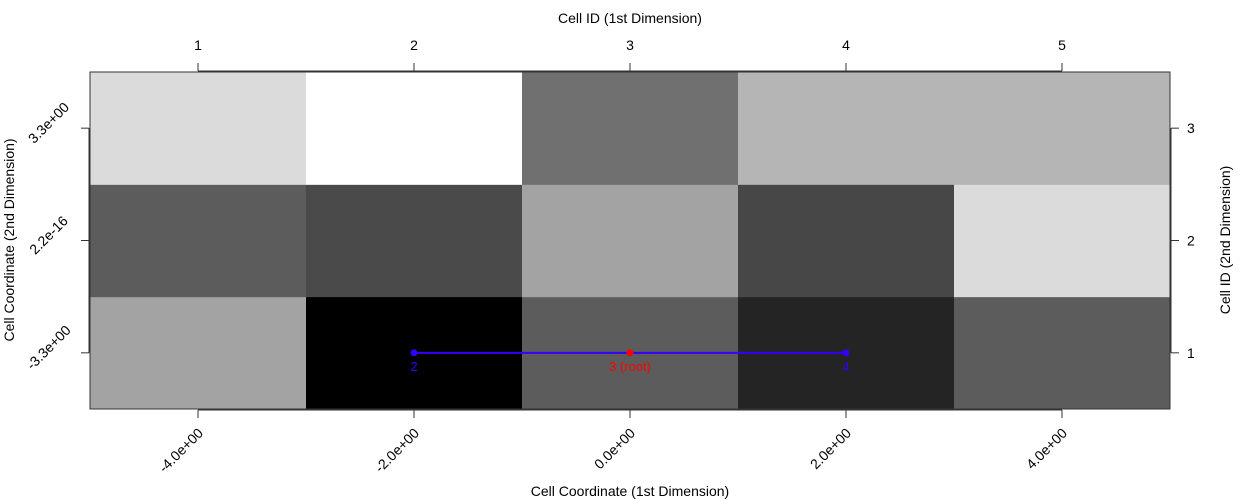 Image resolution: width=1242 pixels, height=500 pixels. What do you see at coordinates (630, 45) in the screenshot?
I see `top-tick-label: 3` at bounding box center [630, 45].